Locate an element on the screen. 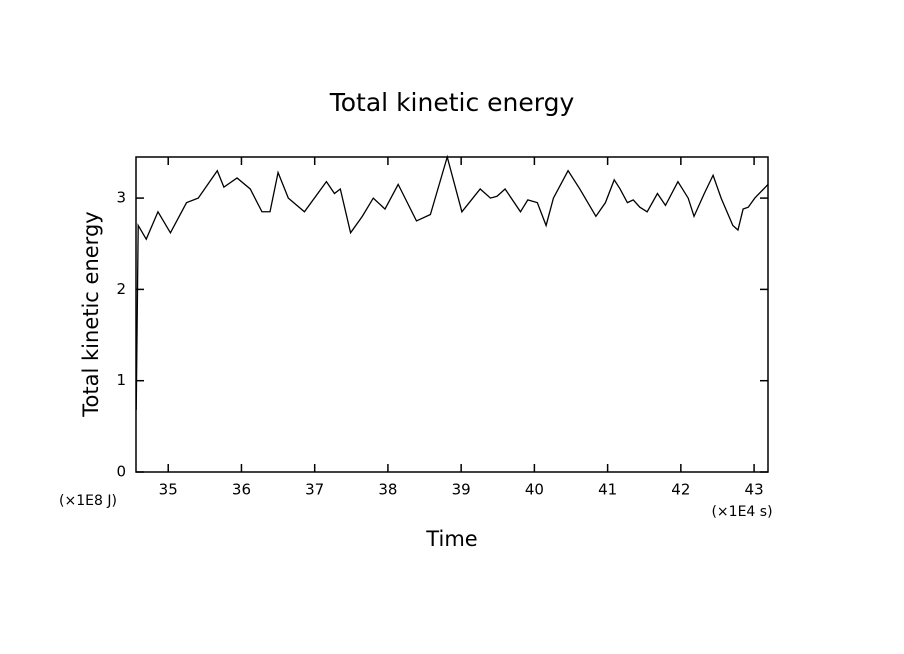 The width and height of the screenshot is (904, 654). x-tick-label: 41 is located at coordinates (607, 490).